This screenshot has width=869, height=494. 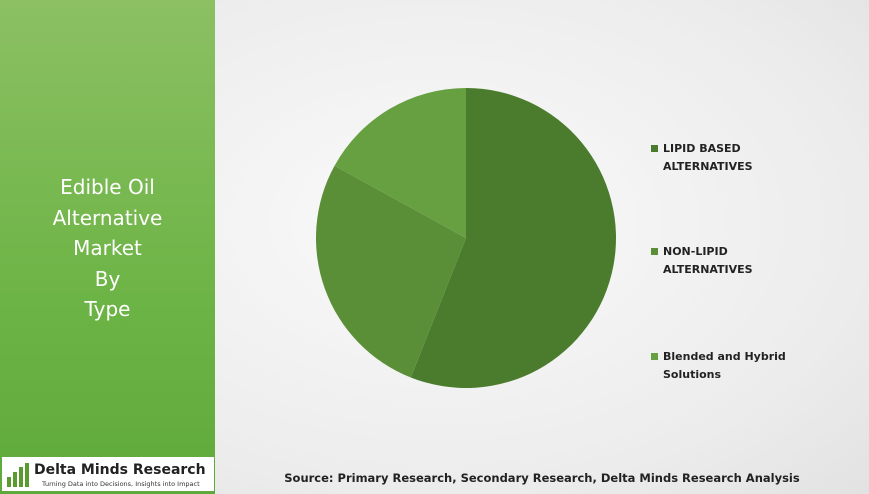 I want to click on logo-icon, so click(x=18, y=475).